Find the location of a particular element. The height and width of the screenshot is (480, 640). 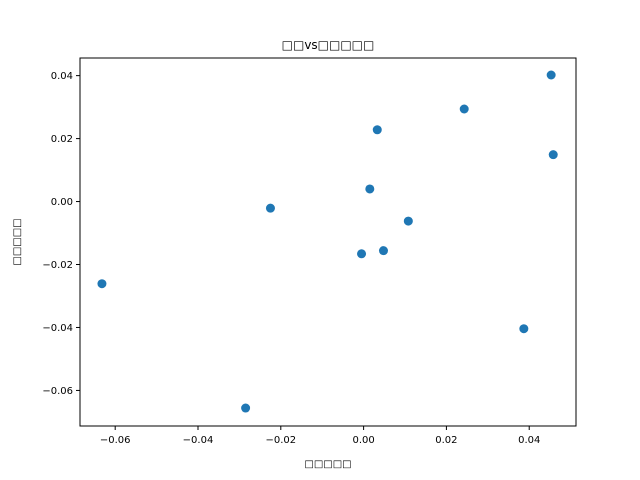

x-axis: −0.06 −0.04 −0.02 0.00 0.02 0.04 is located at coordinates (320, 436).